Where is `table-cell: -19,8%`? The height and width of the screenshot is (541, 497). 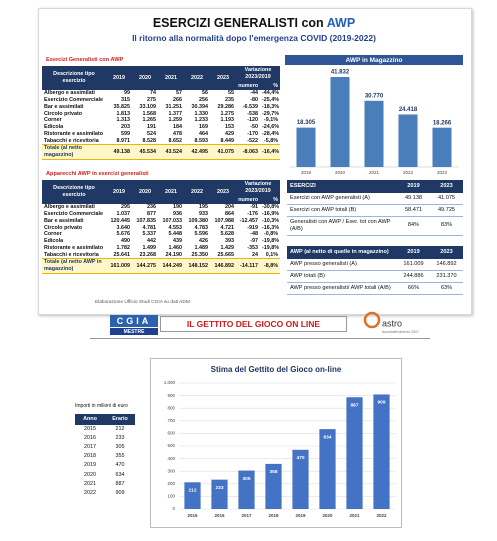 table-cell: -19,8% is located at coordinates (271, 241).